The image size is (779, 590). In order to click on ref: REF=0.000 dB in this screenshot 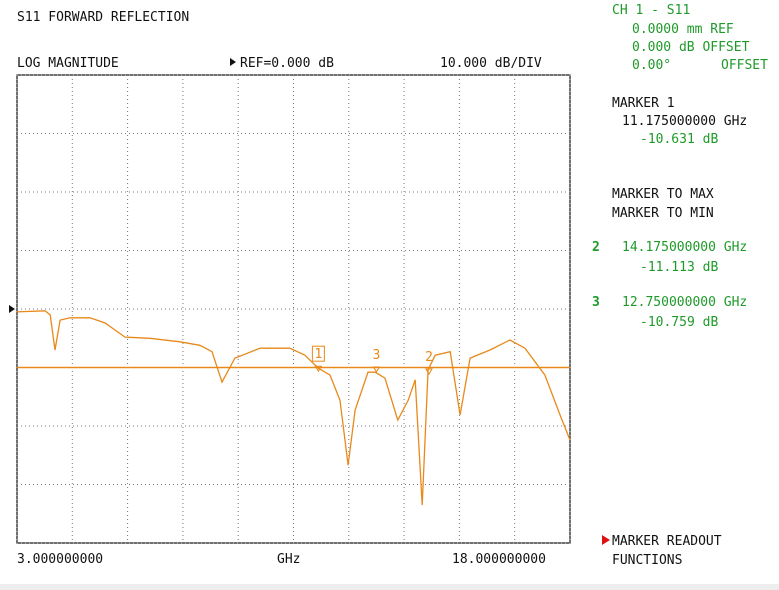, I will do `click(287, 63)`.